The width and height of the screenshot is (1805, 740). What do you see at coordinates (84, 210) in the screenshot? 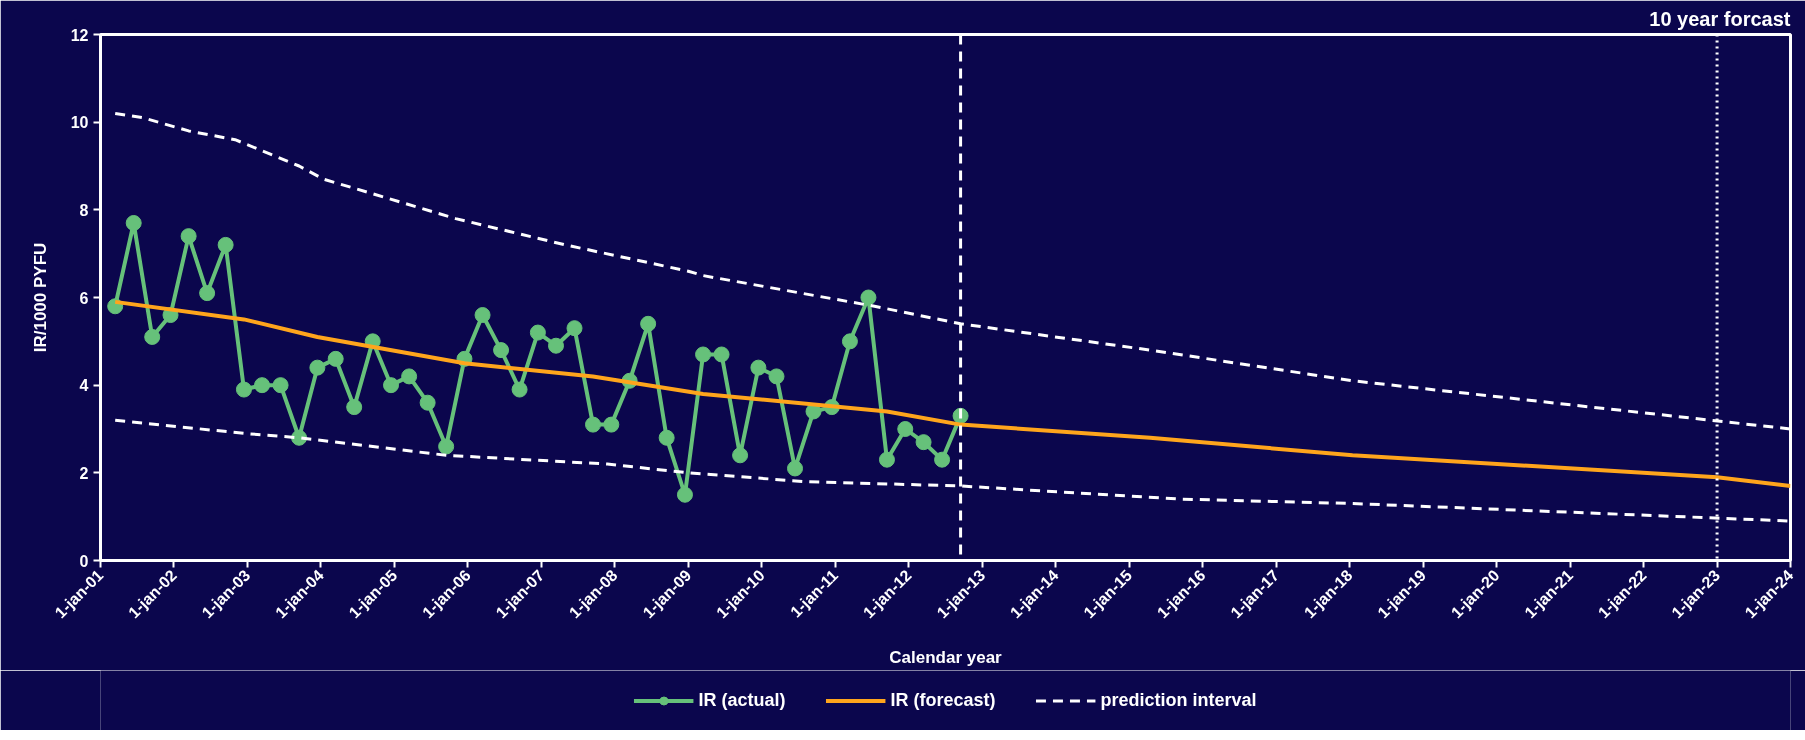
I see `y-tick-label: 8` at bounding box center [84, 210].